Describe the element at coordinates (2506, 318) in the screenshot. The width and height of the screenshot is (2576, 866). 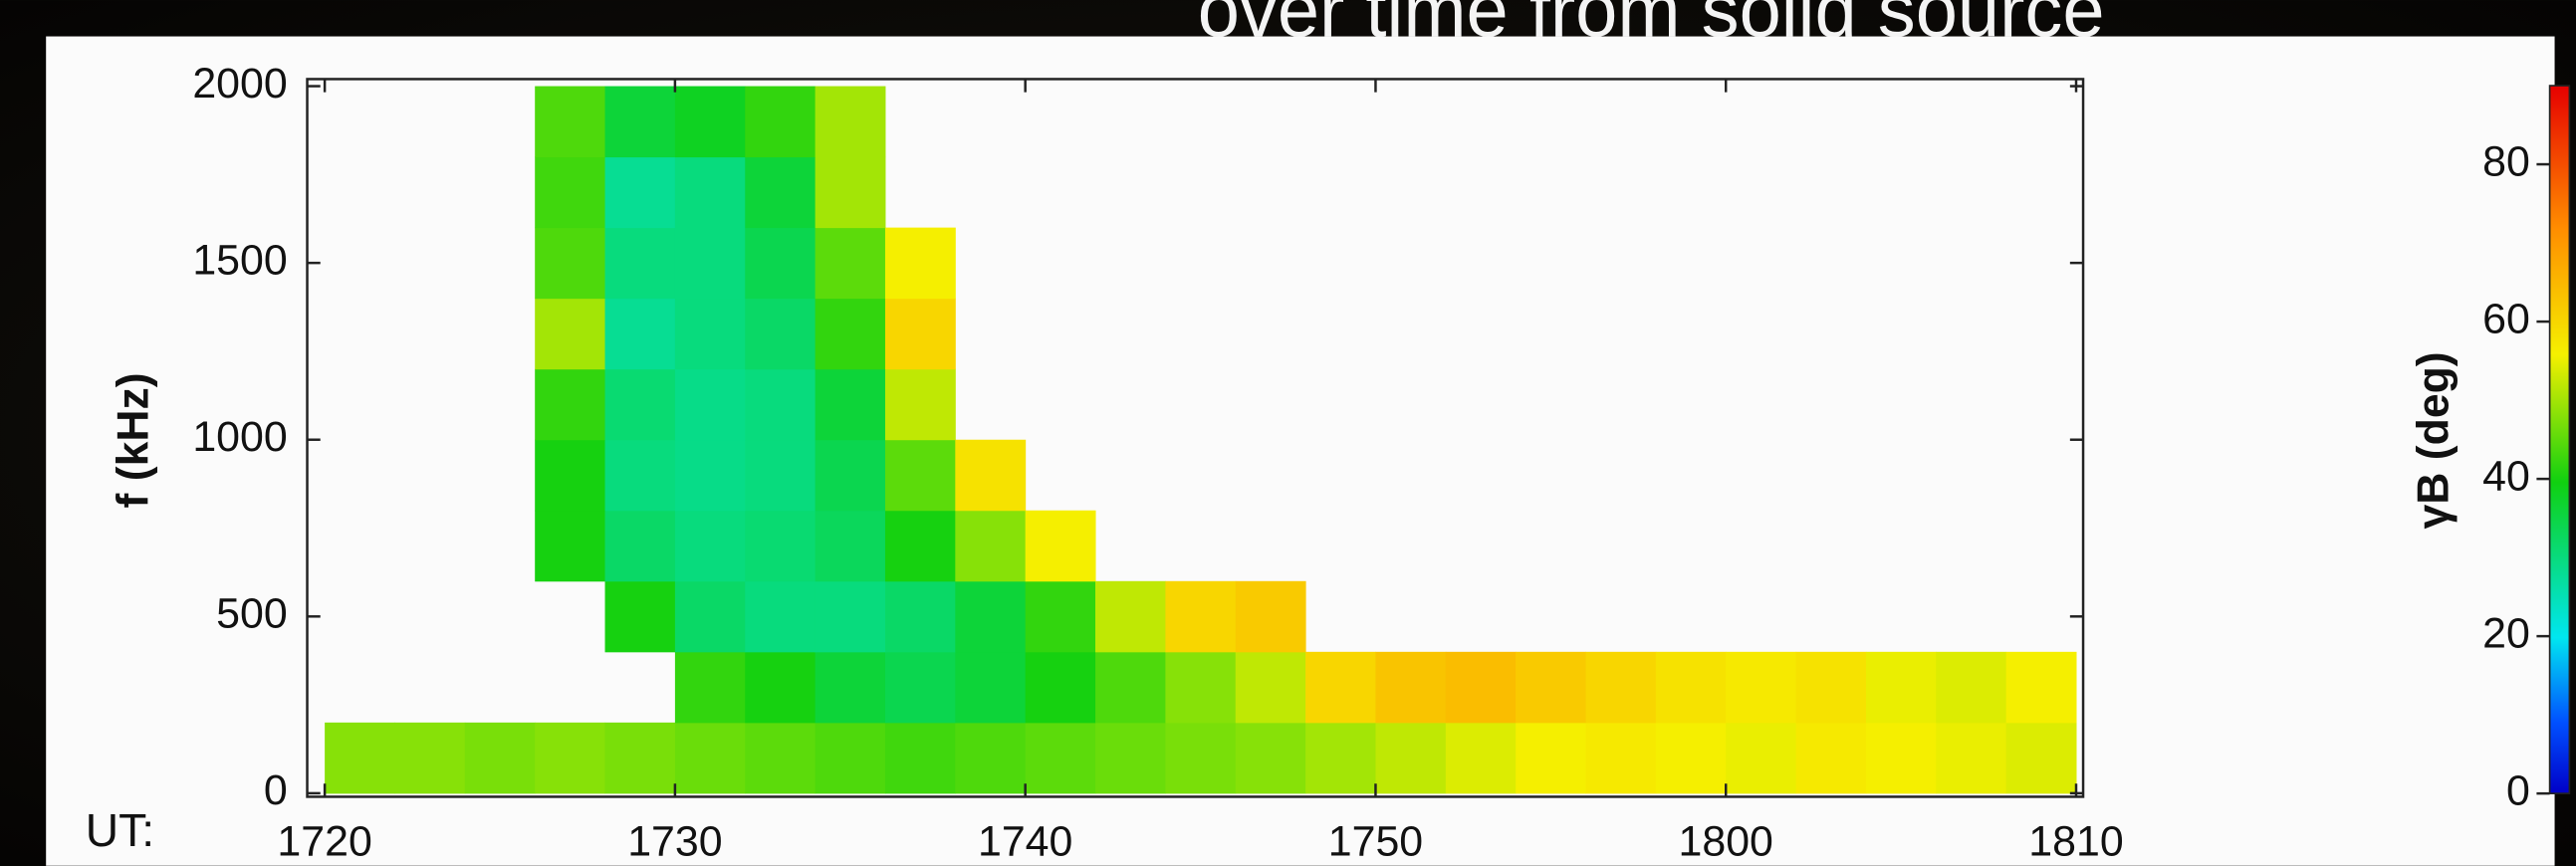
I see `colorbar-tick-label: 60` at that location.